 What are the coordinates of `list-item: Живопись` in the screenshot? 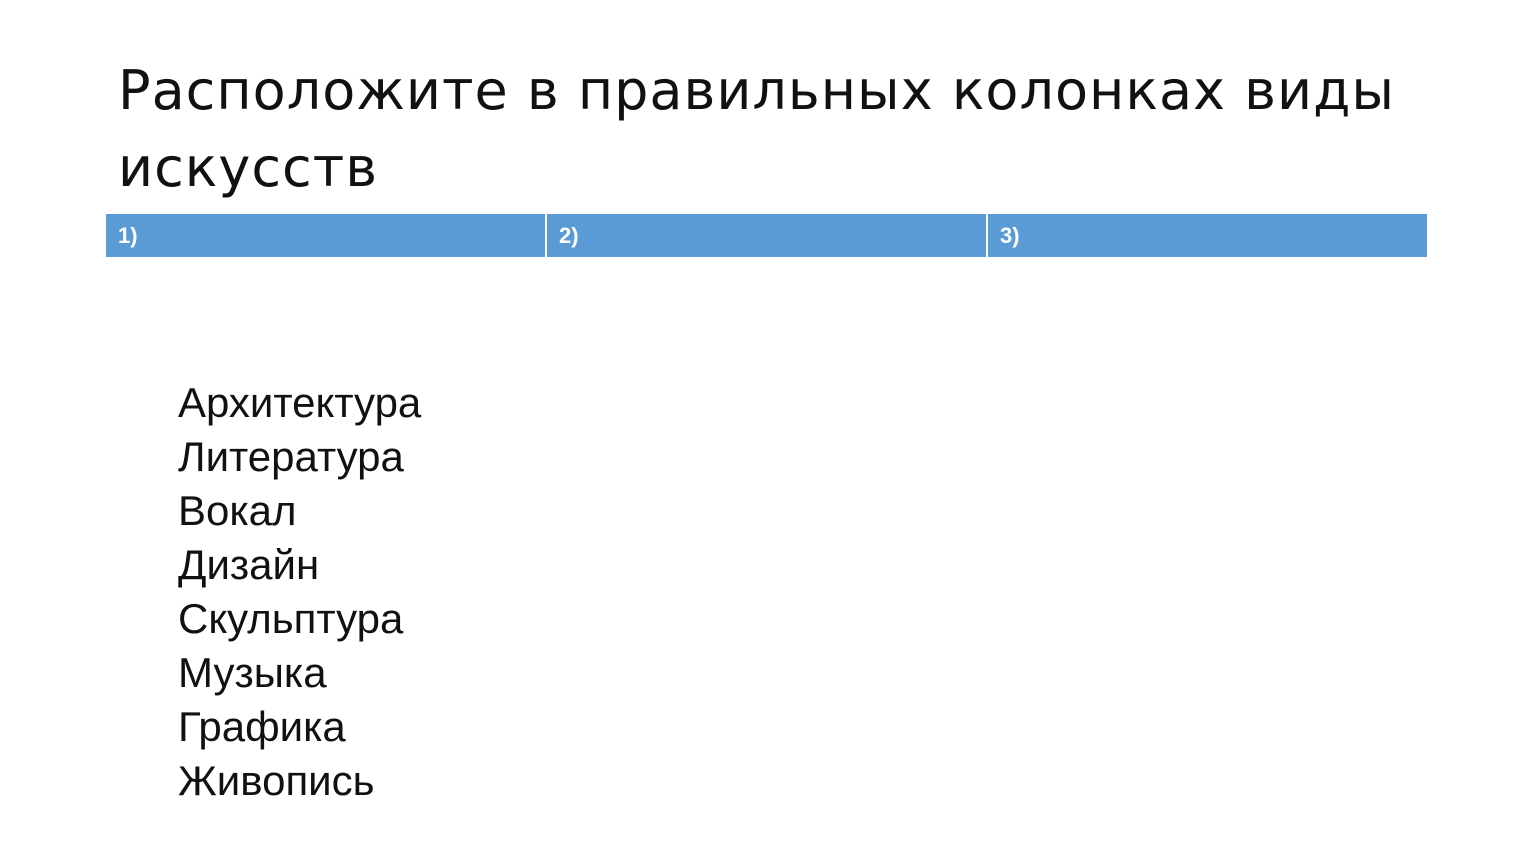 It's located at (276, 780).